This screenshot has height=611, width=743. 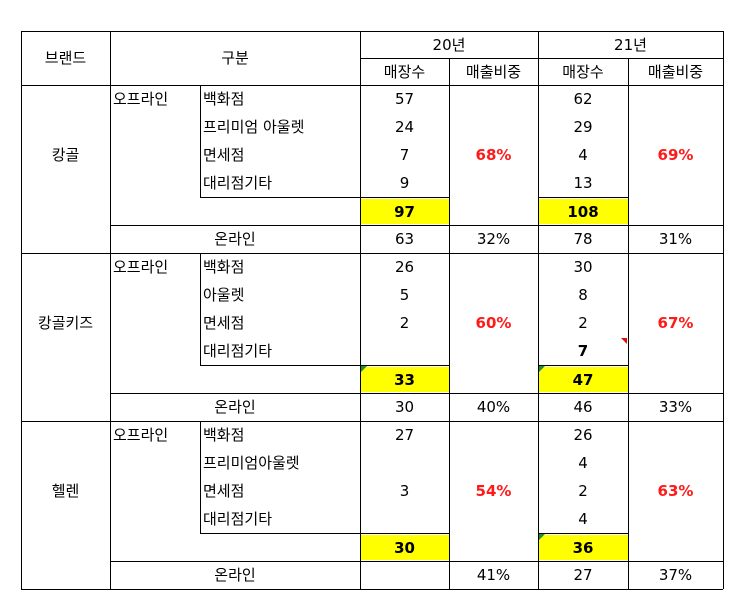 I want to click on offline-total-20: 97, so click(x=404, y=211).